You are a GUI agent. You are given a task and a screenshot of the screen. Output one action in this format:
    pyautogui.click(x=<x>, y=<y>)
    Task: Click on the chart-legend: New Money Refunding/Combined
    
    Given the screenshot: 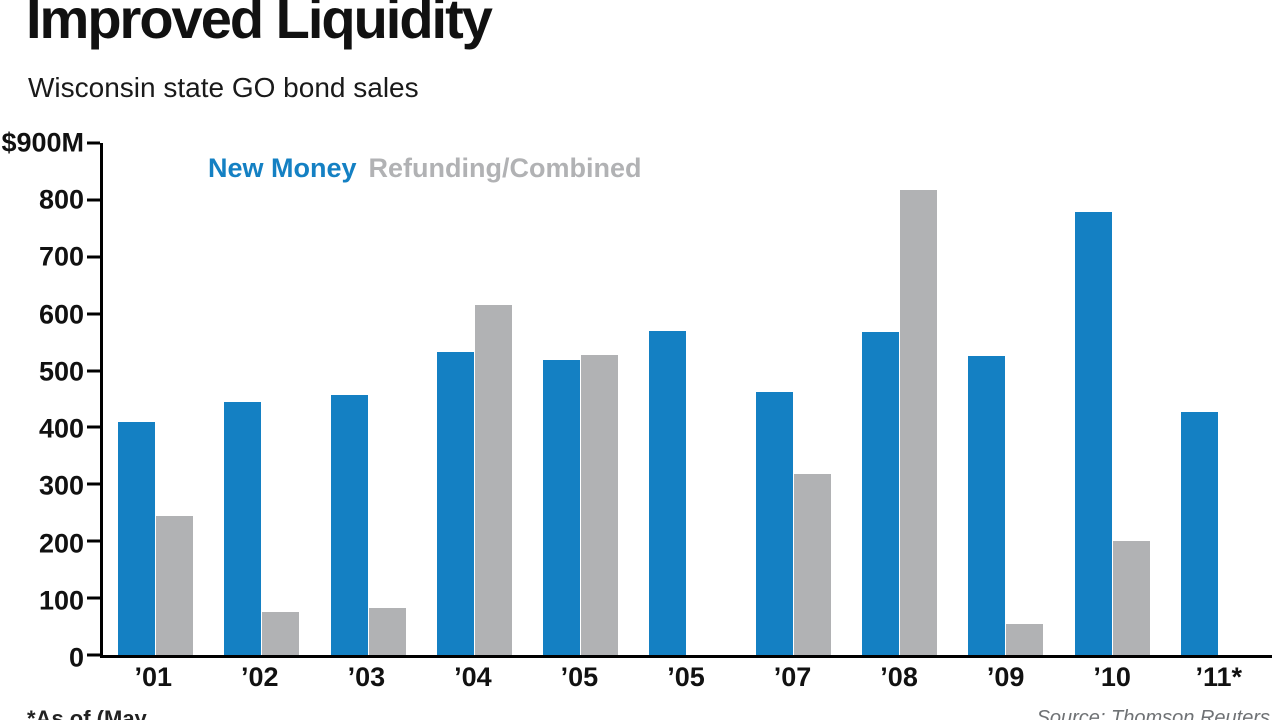 What is the action you would take?
    pyautogui.click(x=425, y=168)
    